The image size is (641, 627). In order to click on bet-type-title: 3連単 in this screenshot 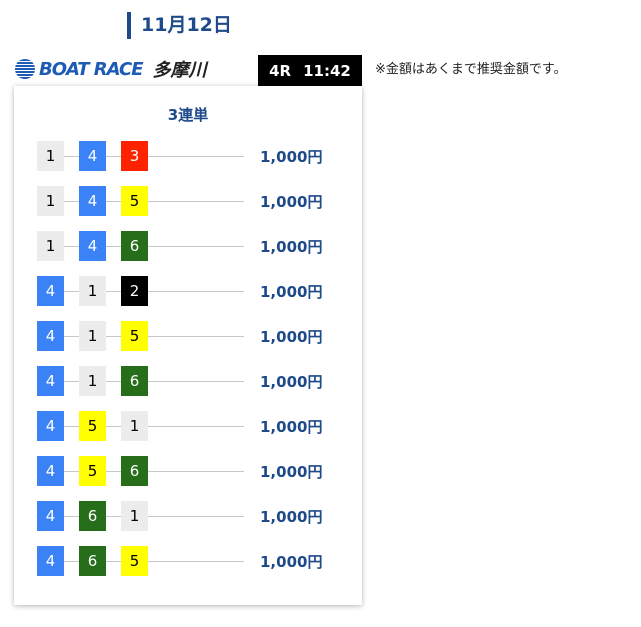, I will do `click(188, 115)`.